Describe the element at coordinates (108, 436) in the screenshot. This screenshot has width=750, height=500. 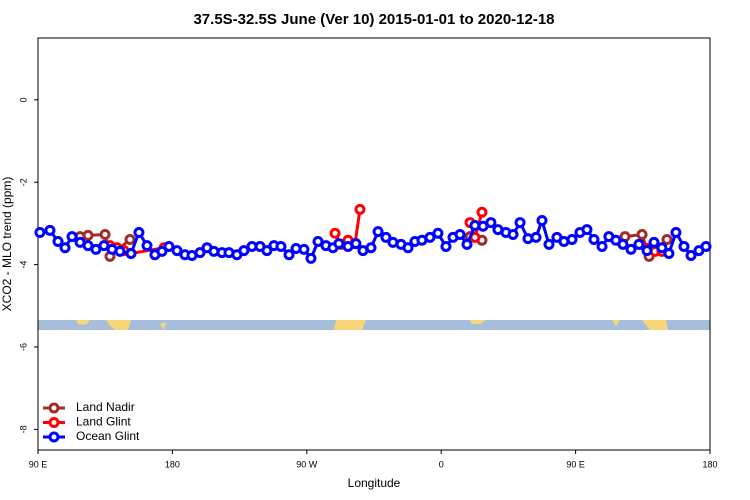
I see `legend-label: Ocean Glint` at that location.